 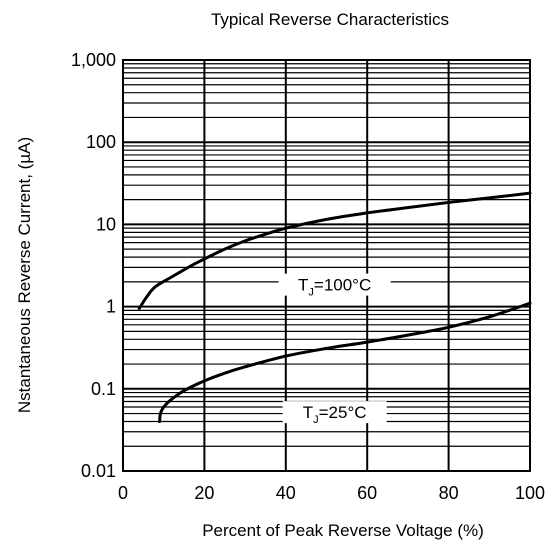 I want to click on y-tick-label: 100, so click(x=101, y=142).